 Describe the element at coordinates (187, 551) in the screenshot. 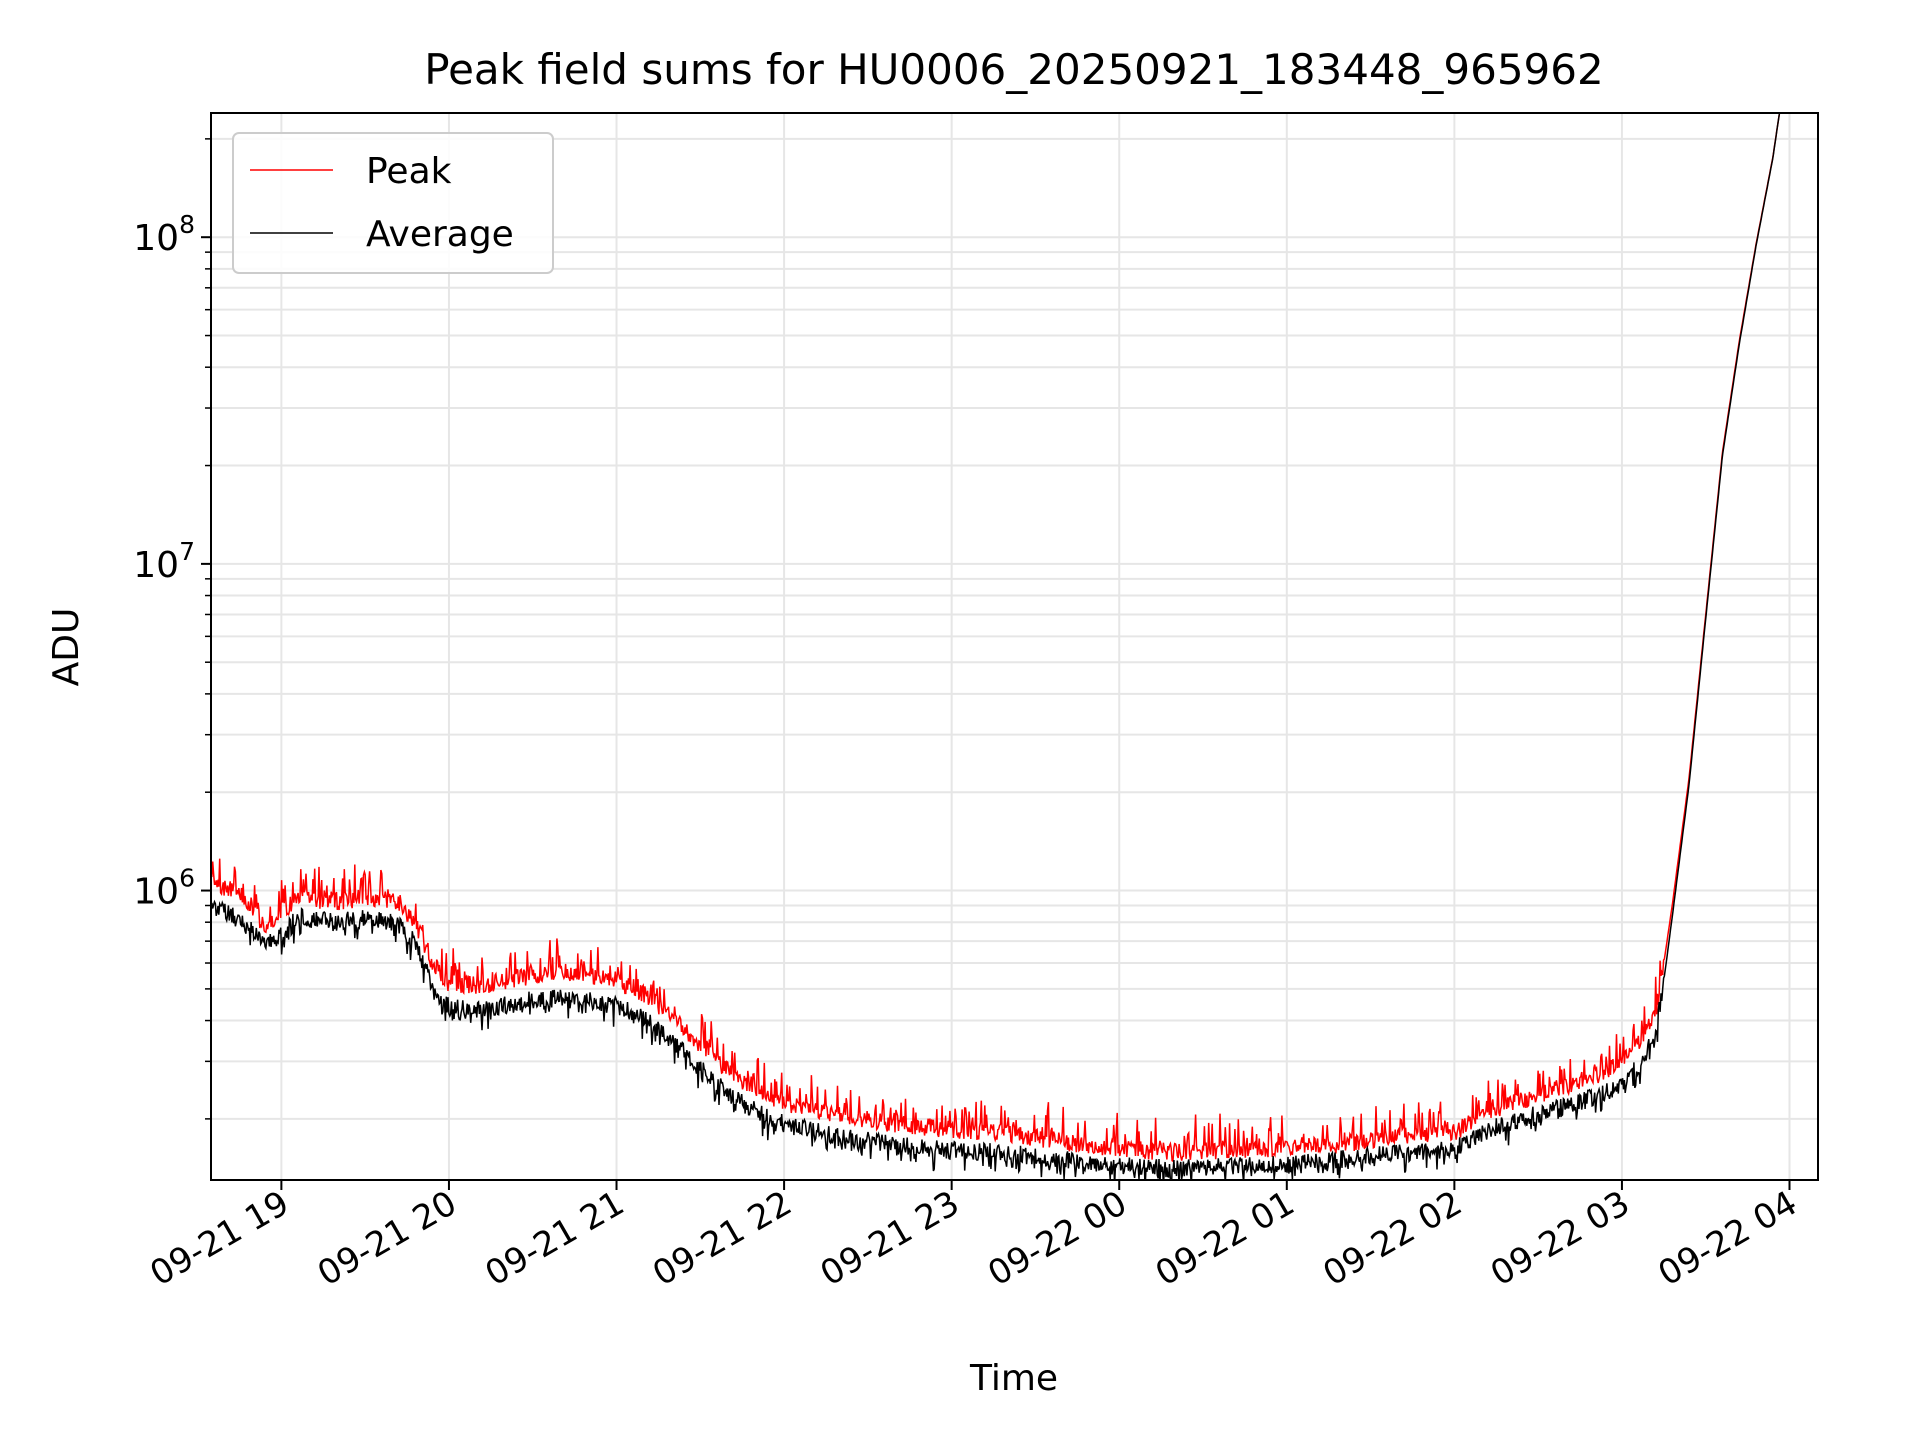

I see `y-tick-label-exponent: 7` at that location.